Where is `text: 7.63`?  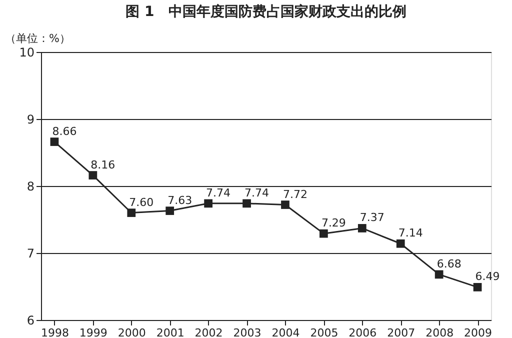 text: 7.63 is located at coordinates (180, 200).